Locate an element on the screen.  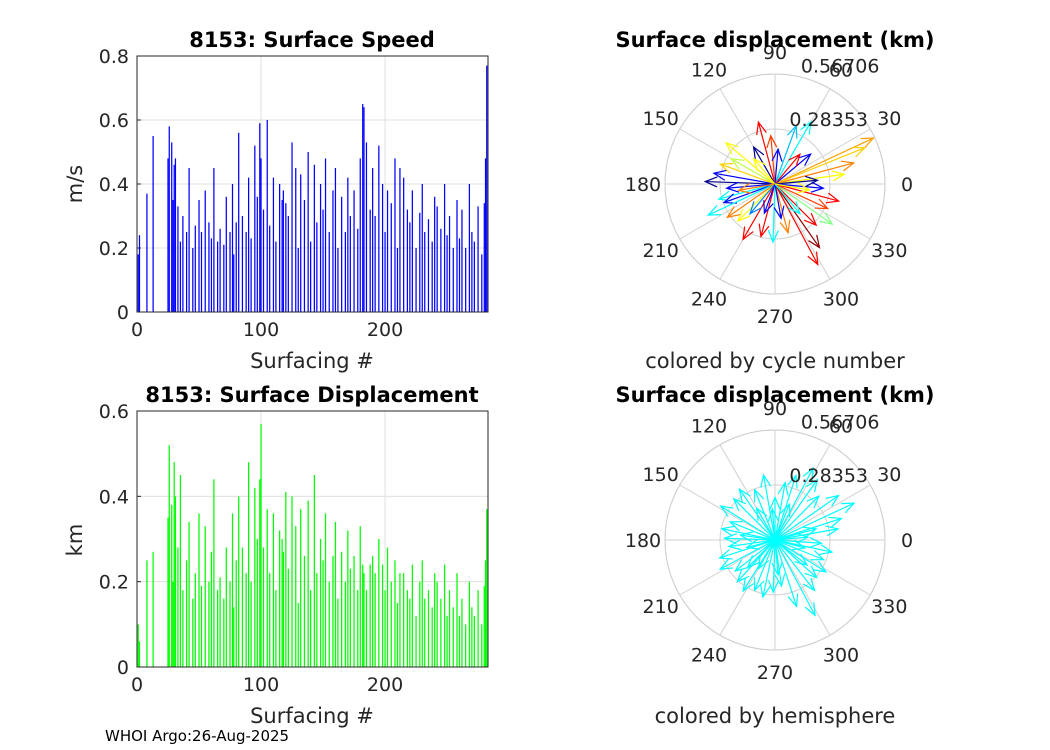
displacement-x-axis-label: Surfacing # is located at coordinates (312, 716).